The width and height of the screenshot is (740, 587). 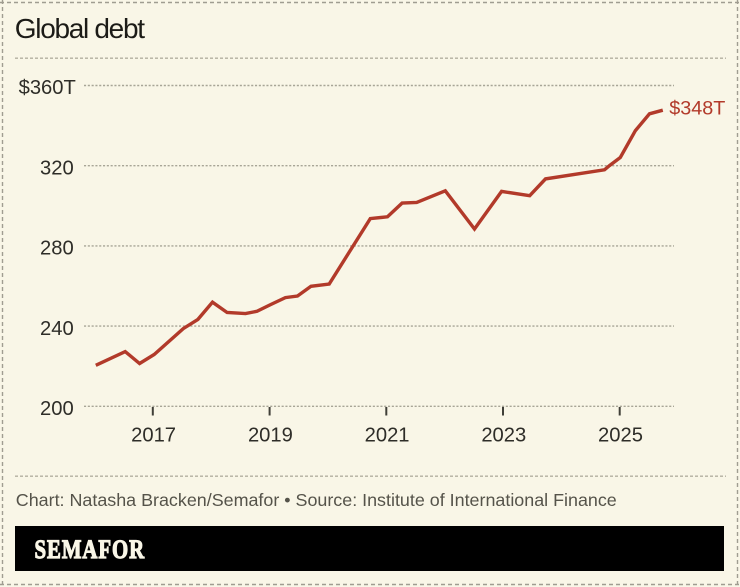 I want to click on svg-text: Global debt, so click(x=80, y=28).